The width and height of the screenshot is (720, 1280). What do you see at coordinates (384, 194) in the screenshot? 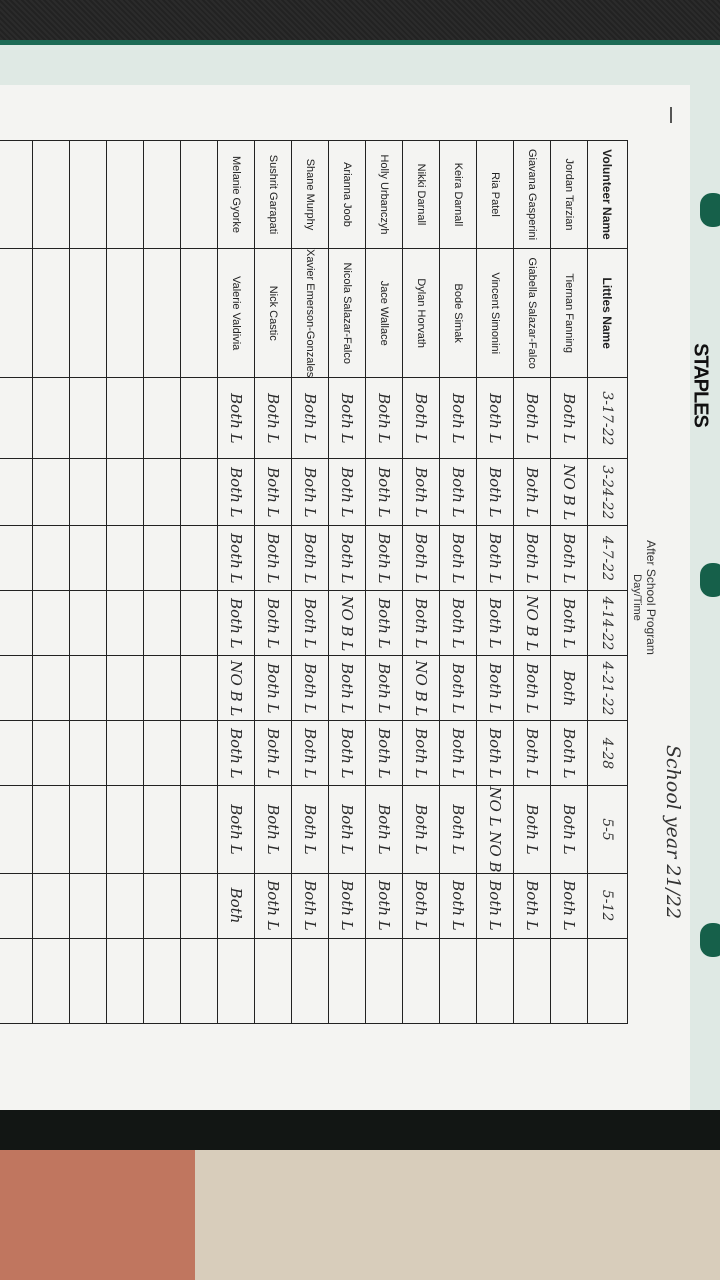
I see `volunteer-name: Holly Urbanczyh` at bounding box center [384, 194].